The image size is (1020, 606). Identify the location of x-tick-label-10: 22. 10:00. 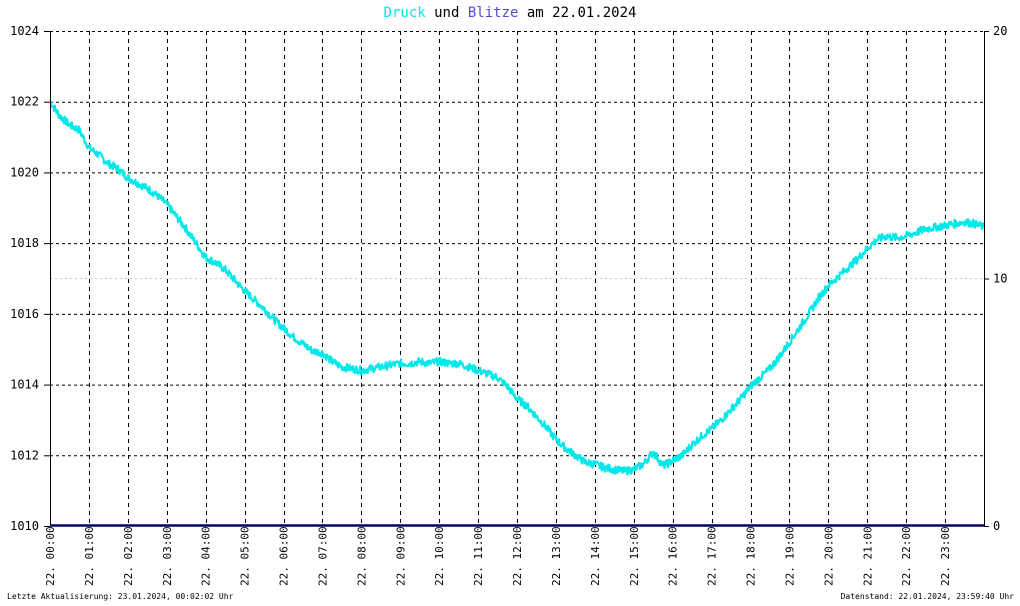
(439, 556).